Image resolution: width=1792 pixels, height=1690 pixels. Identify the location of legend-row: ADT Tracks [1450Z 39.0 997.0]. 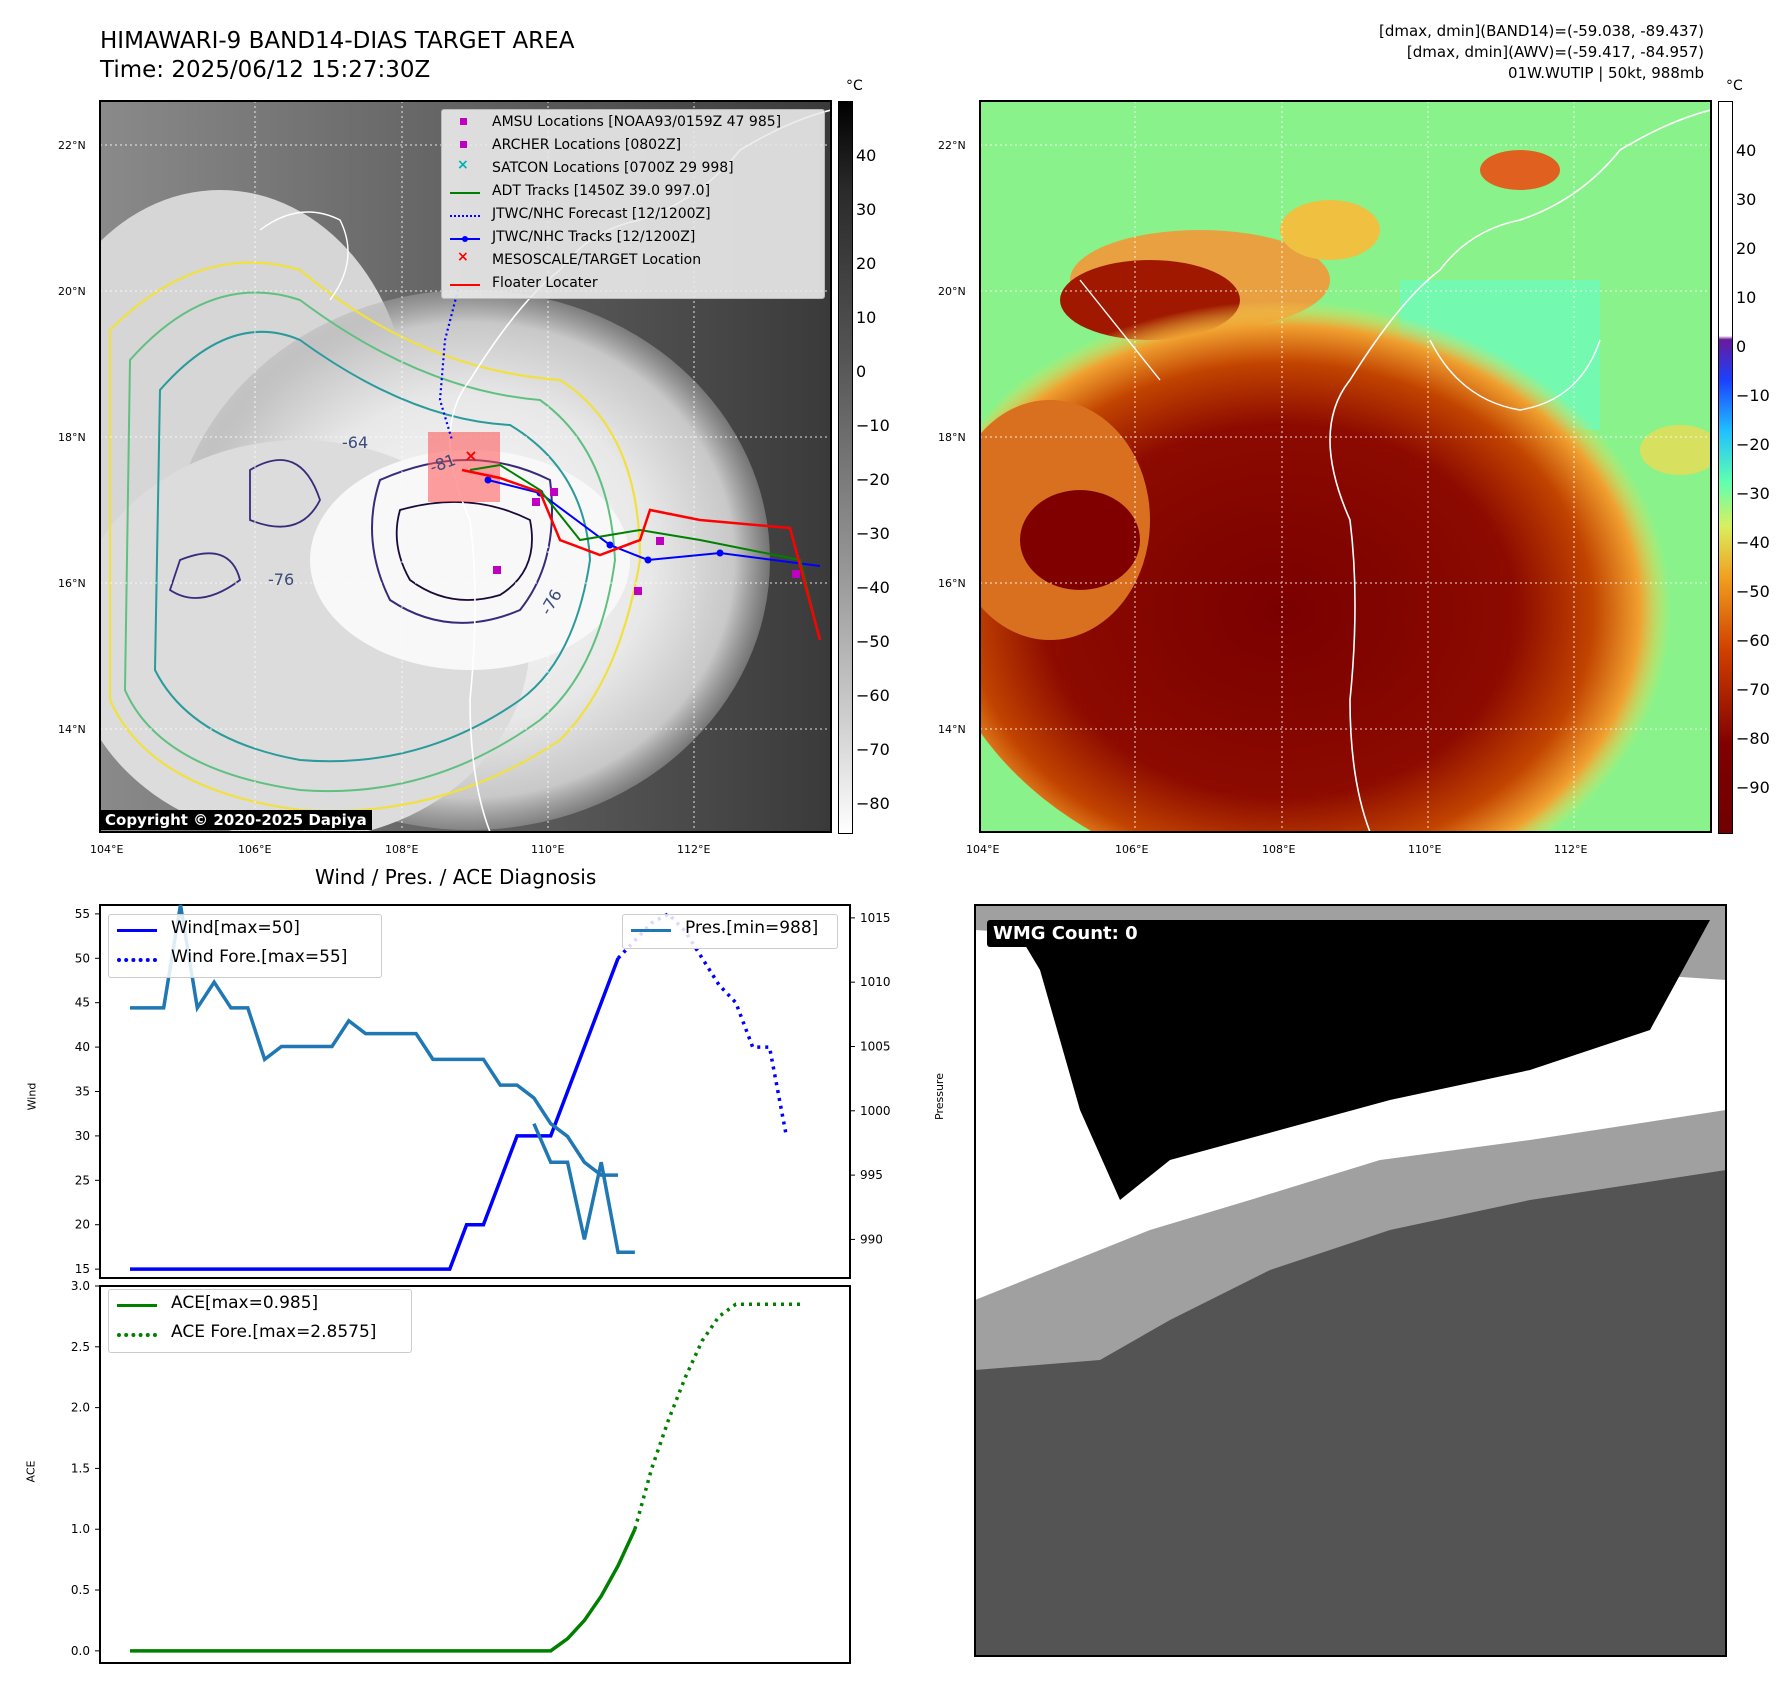
(632, 193).